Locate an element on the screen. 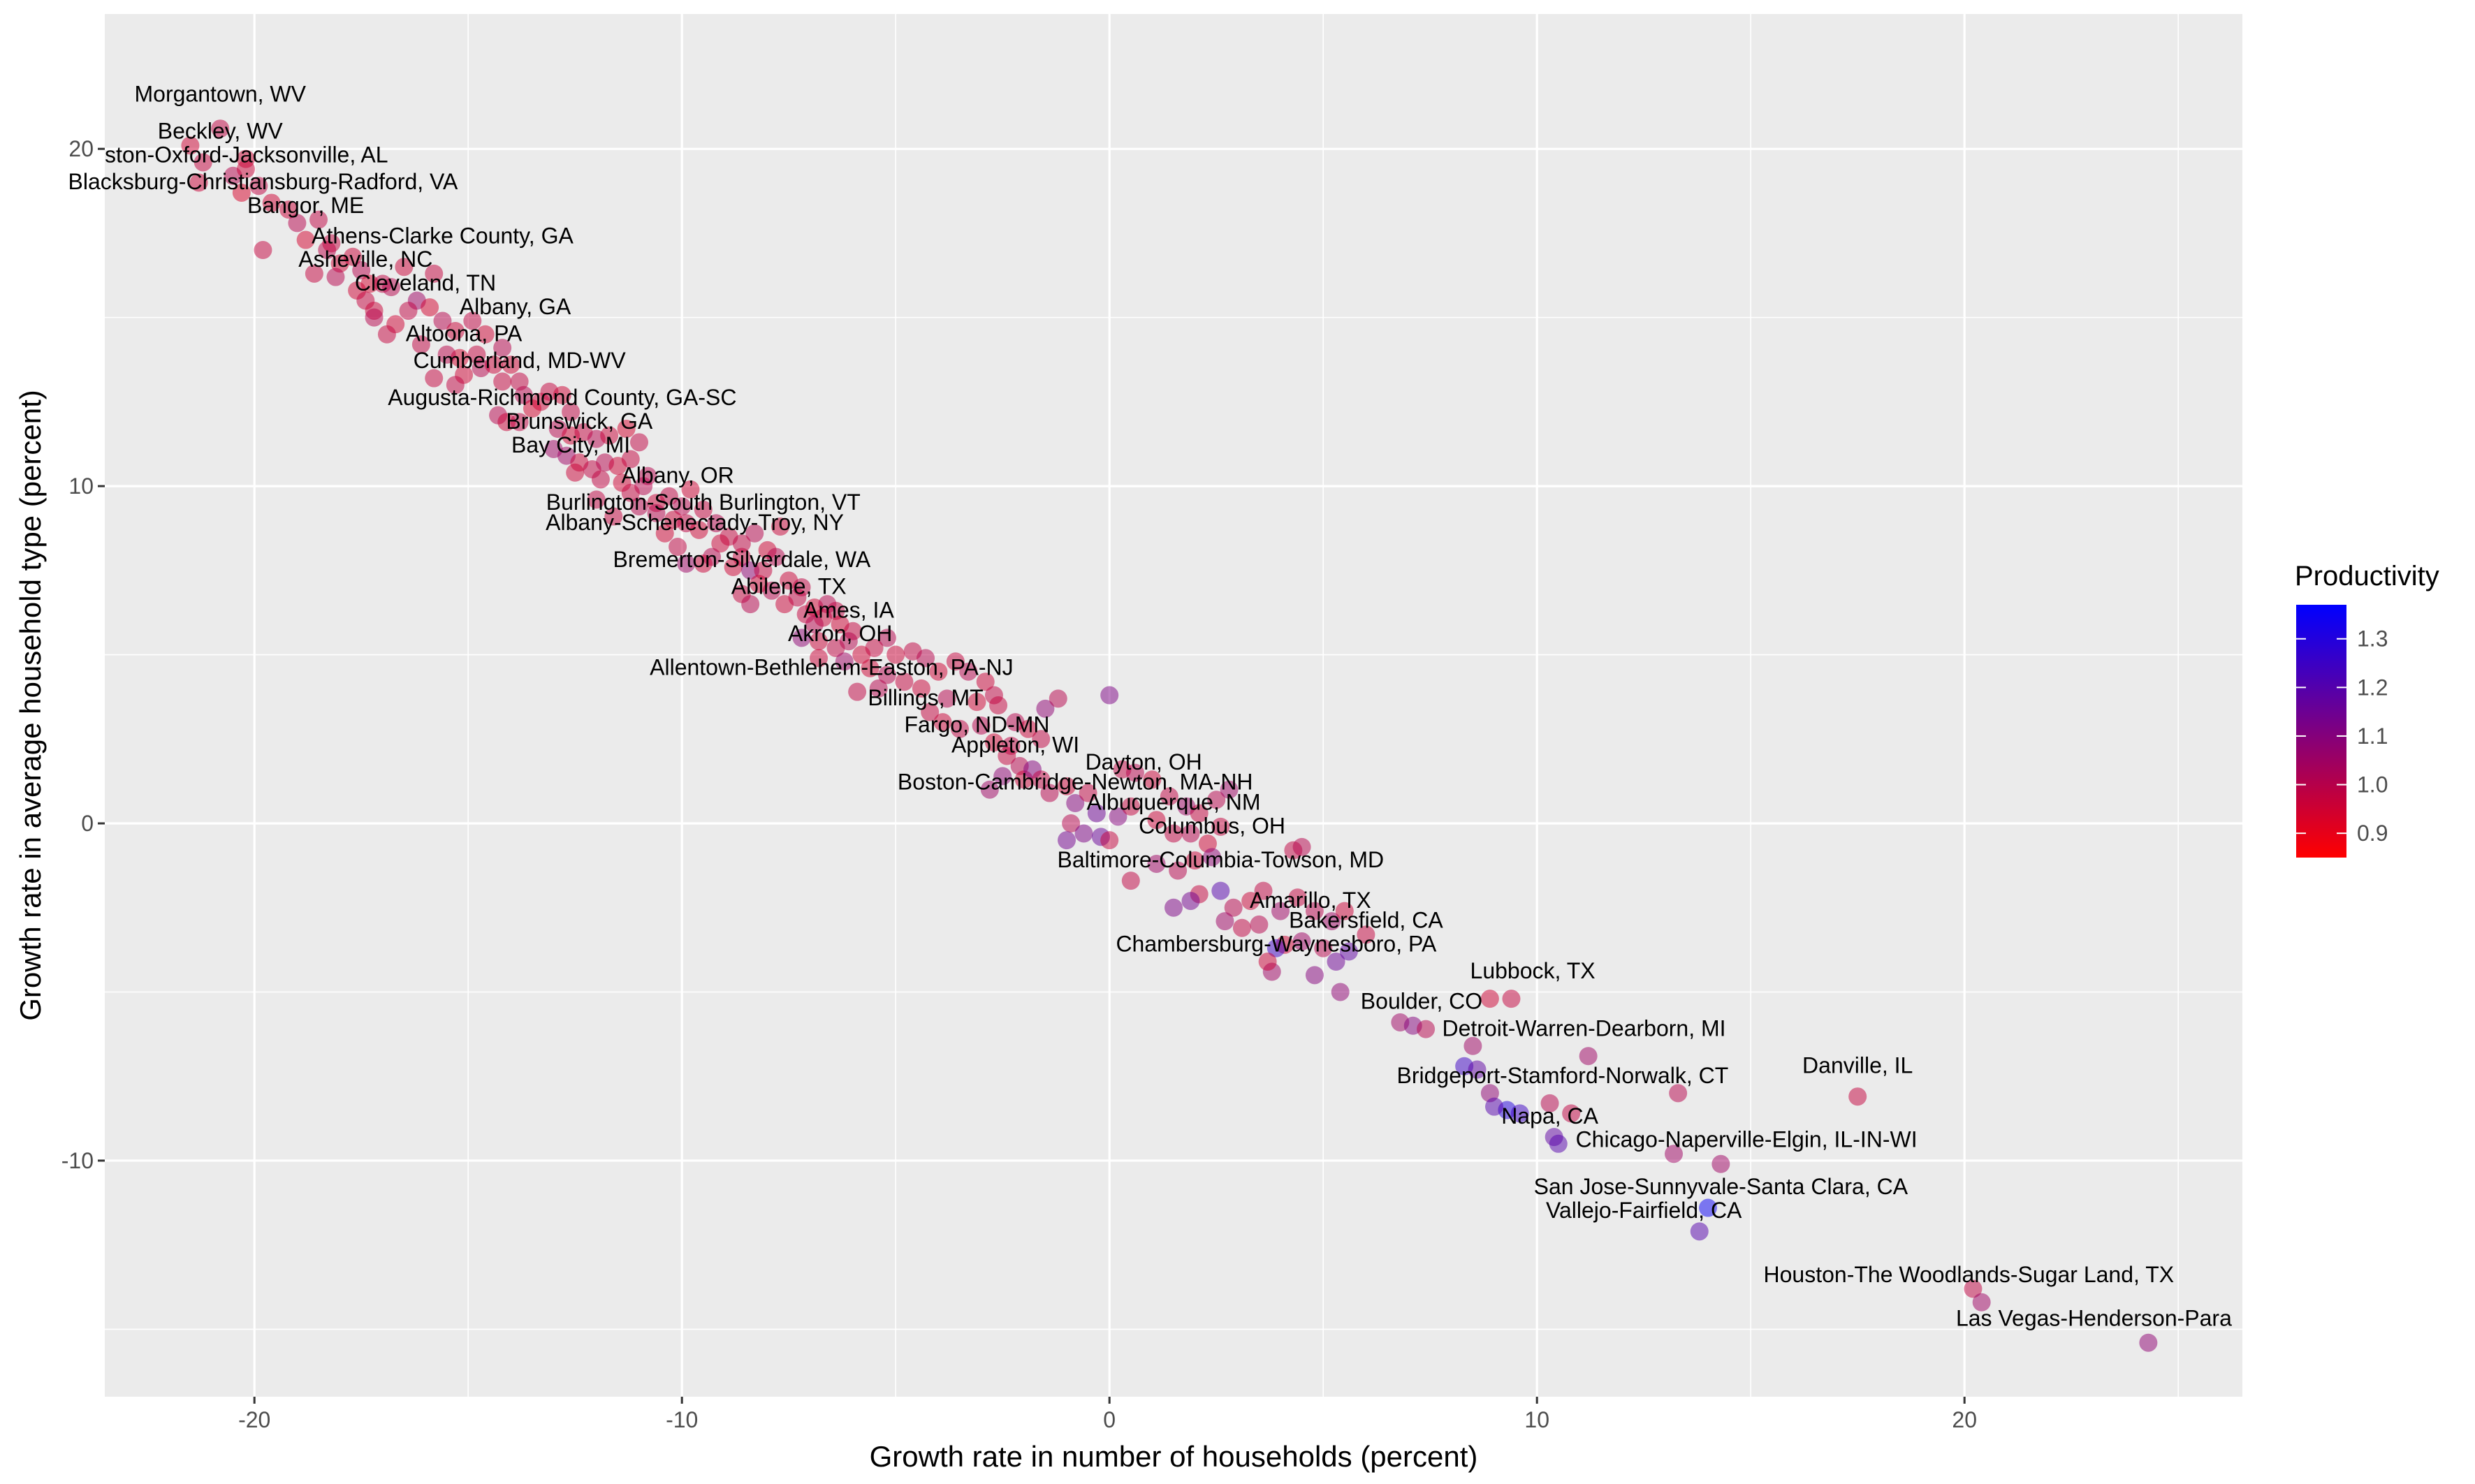  y-axis-ticks: -10 0 10 20 is located at coordinates (83, 655).